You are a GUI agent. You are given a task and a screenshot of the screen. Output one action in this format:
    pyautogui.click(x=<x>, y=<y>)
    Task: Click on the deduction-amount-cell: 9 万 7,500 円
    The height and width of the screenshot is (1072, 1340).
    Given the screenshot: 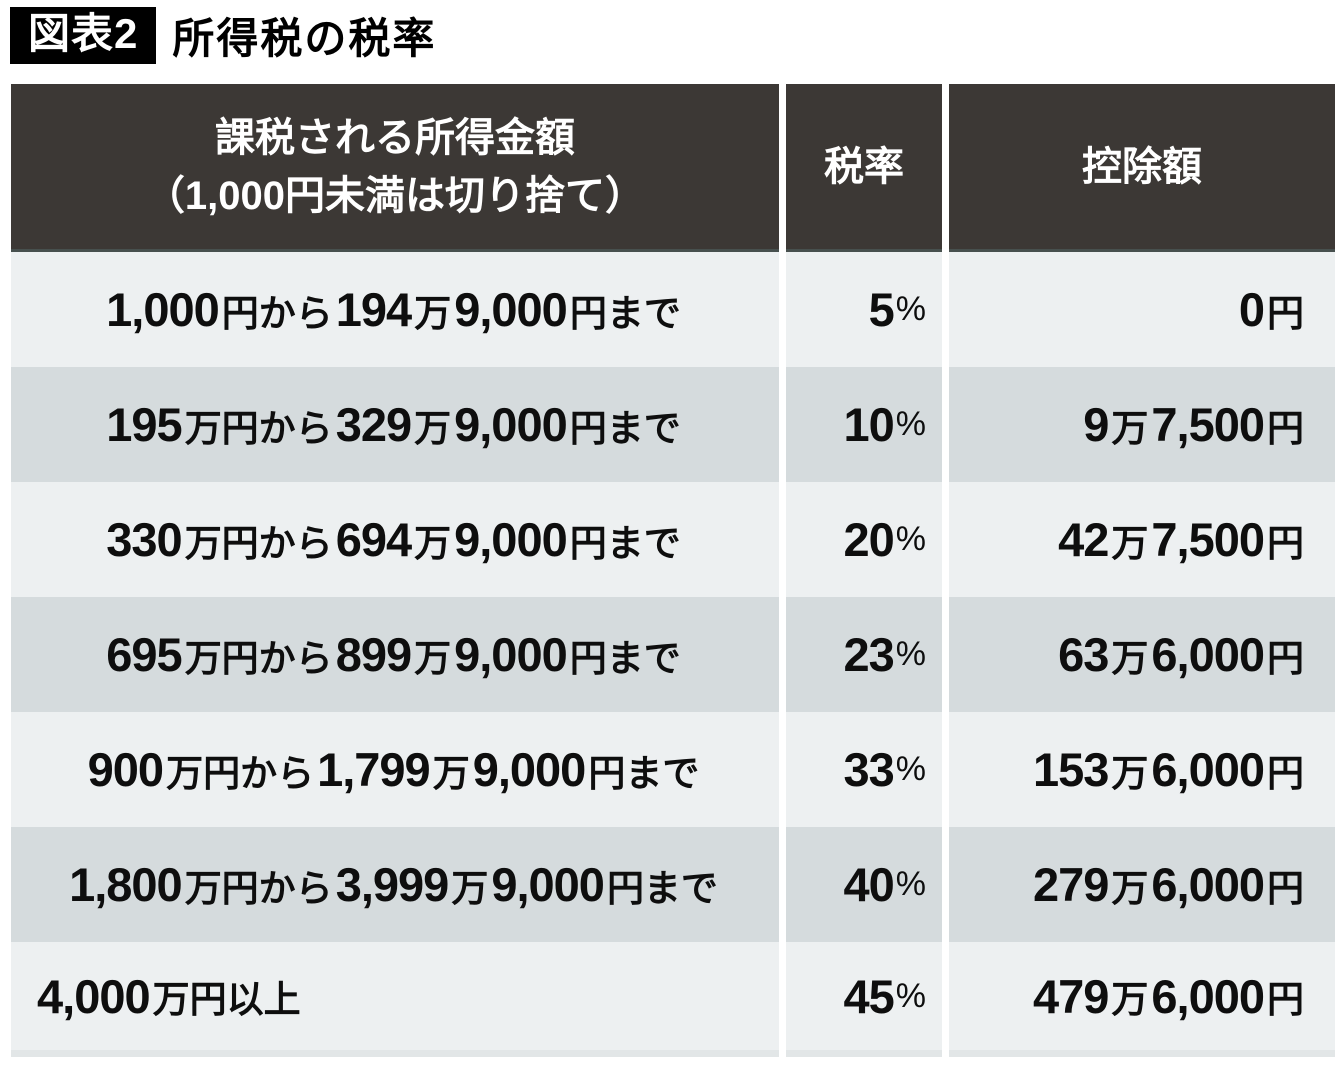 What is the action you would take?
    pyautogui.click(x=1142, y=424)
    